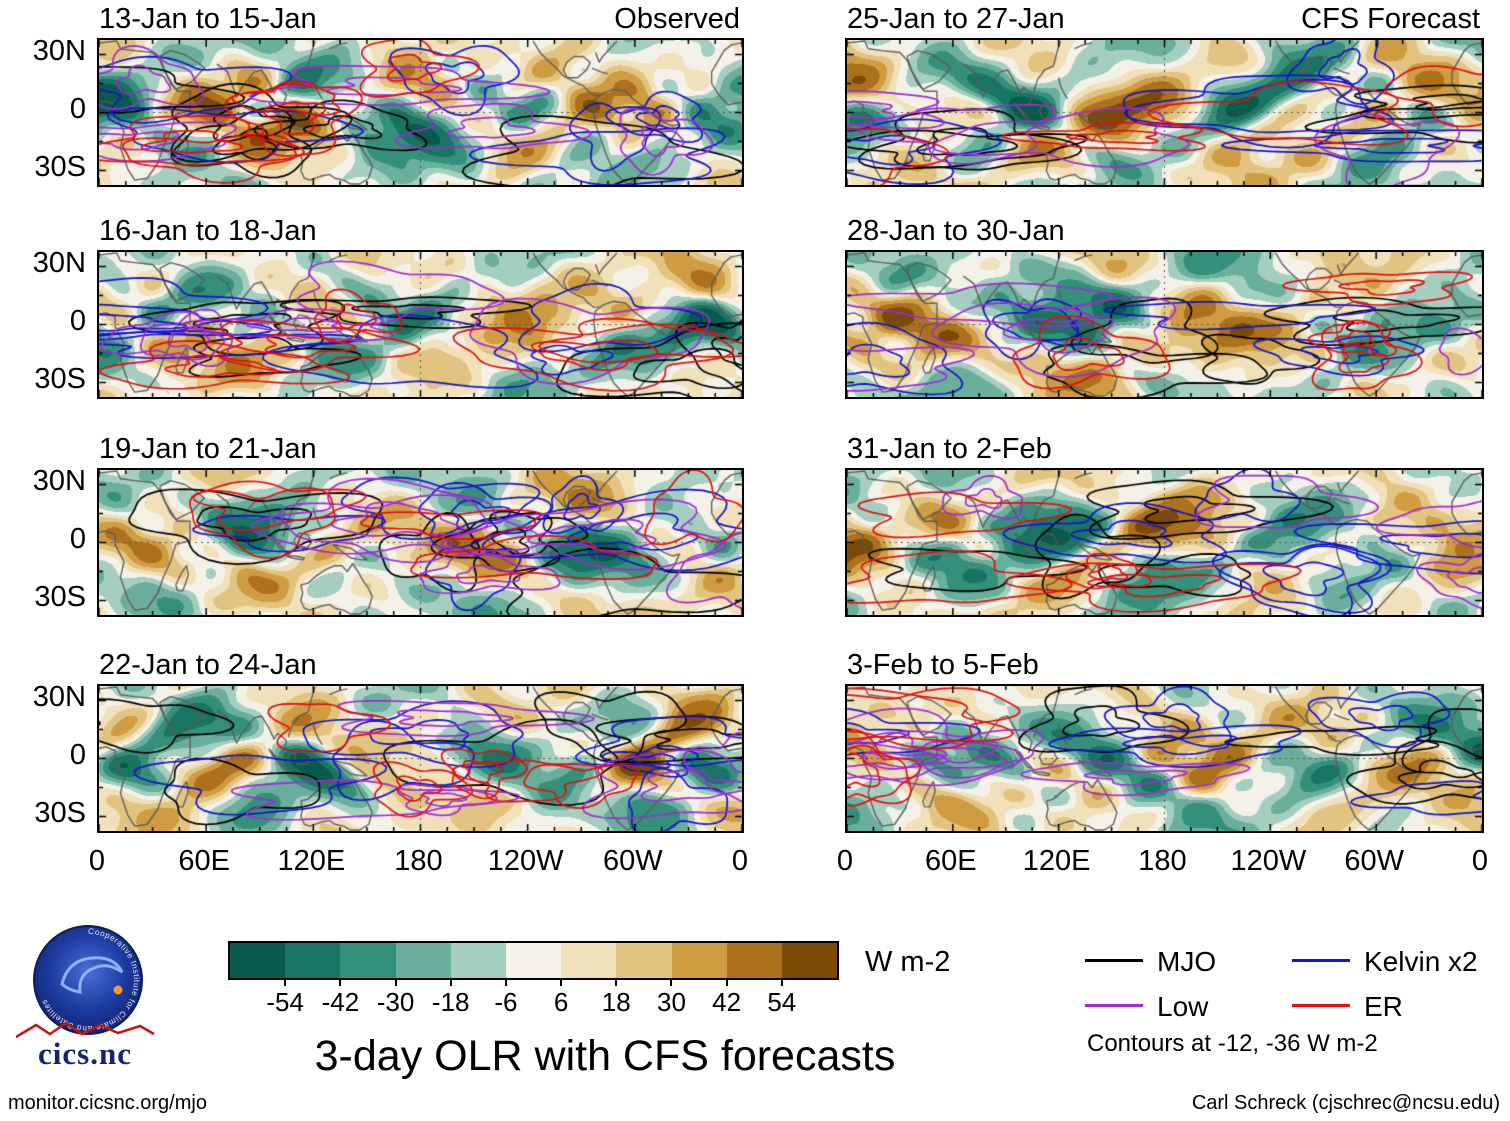 This screenshot has height=1121, width=1510. Describe the element at coordinates (506, 1002) in the screenshot. I see `colorbar-tick-label: -6` at that location.